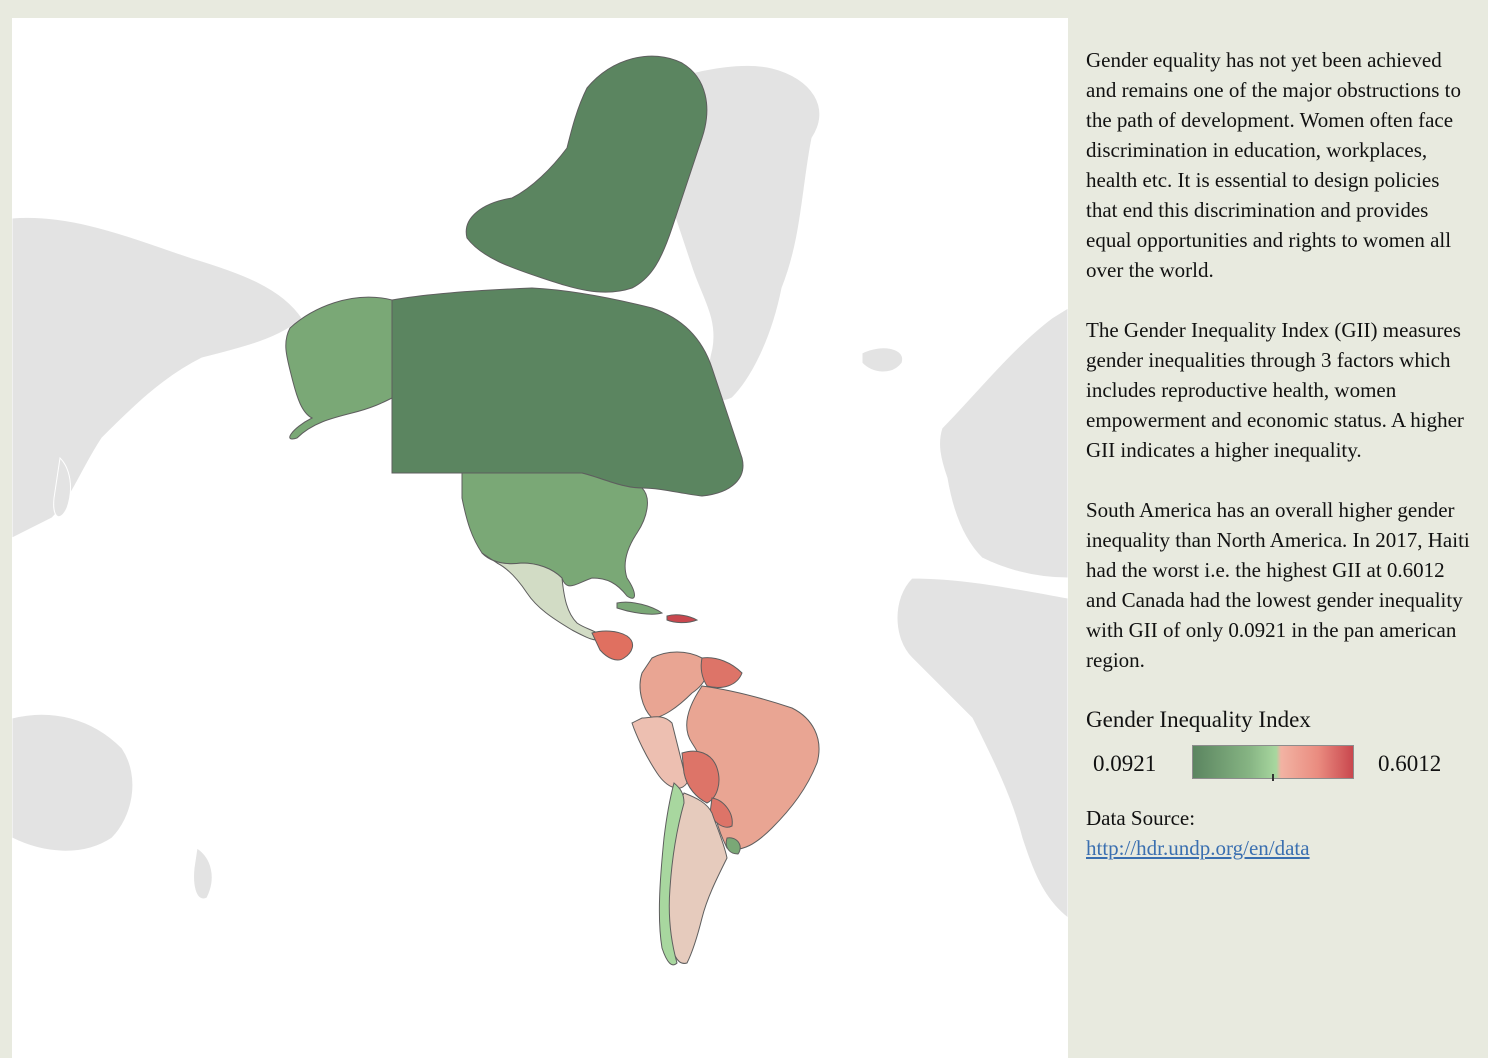 The height and width of the screenshot is (1058, 1488). Describe the element at coordinates (1273, 777) in the screenshot. I see `legend-tick-mark` at that location.